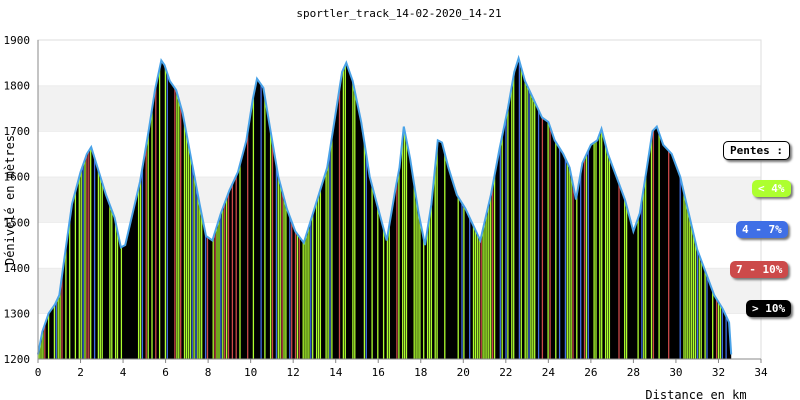 Image resolution: width=800 pixels, height=400 pixels. I want to click on chart-title: sportler_track_14-02-2020_14-21, so click(398, 13).